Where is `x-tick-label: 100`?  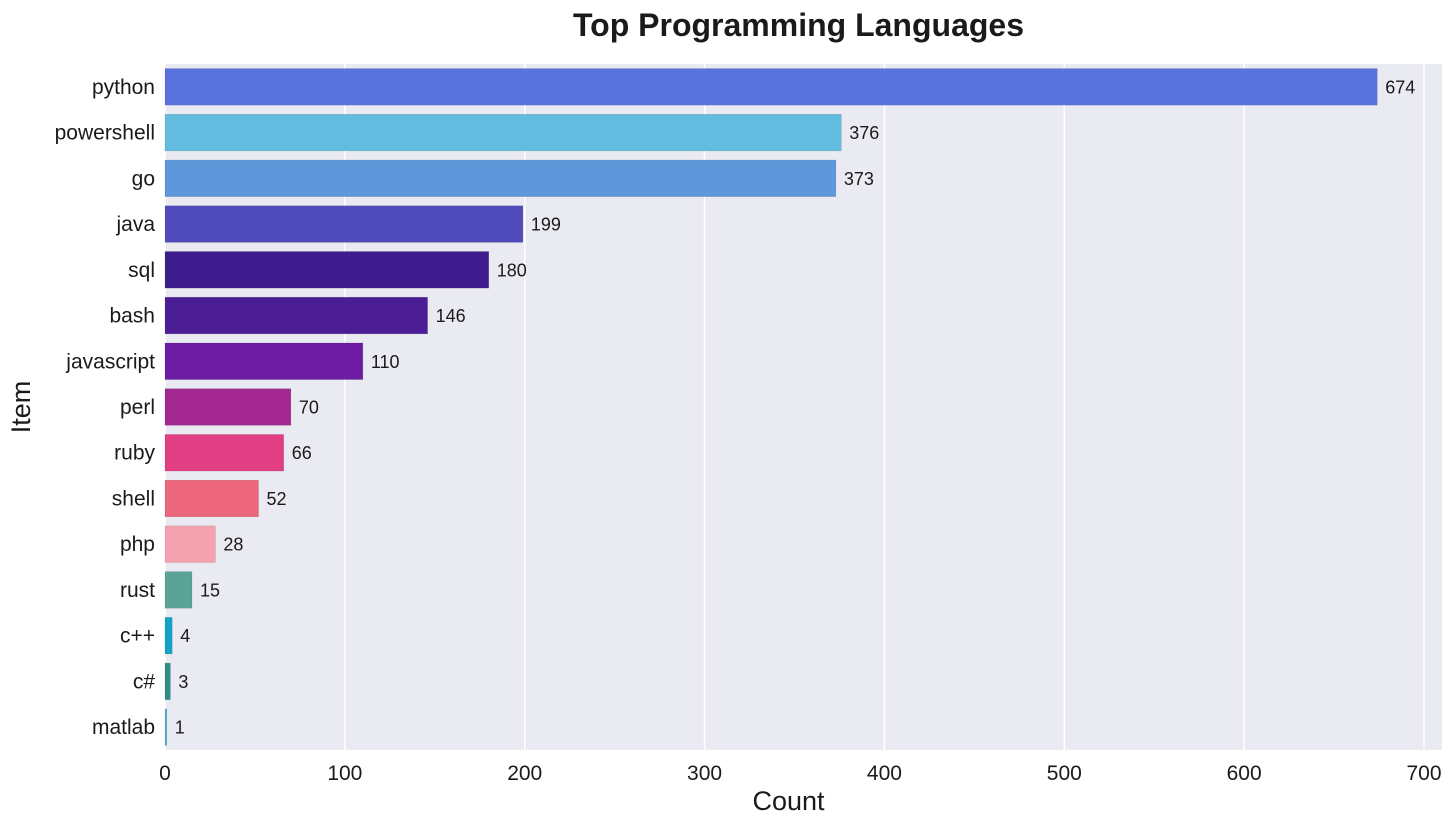 x-tick-label: 100 is located at coordinates (344, 773).